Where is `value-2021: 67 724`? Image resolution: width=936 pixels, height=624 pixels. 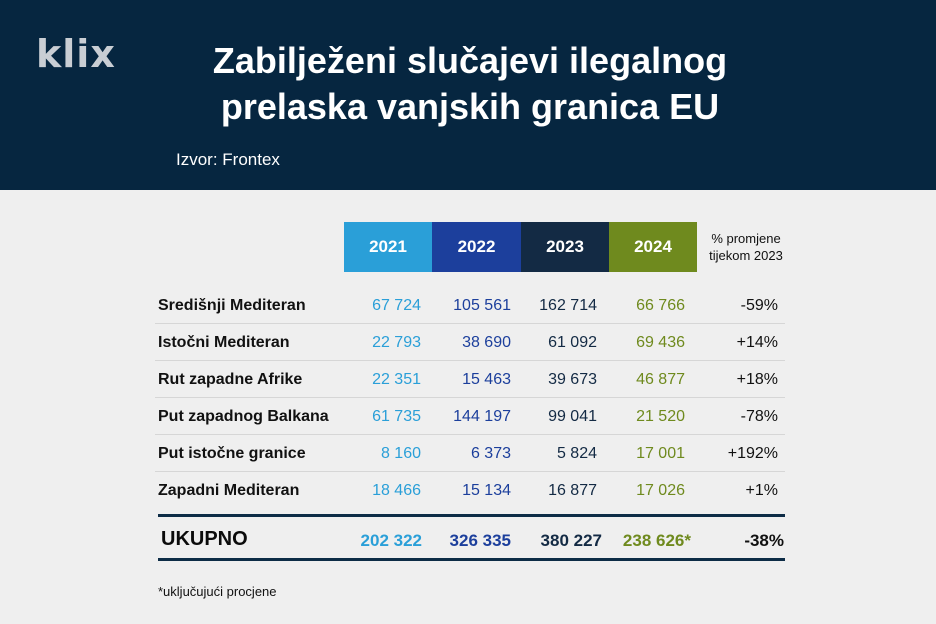 value-2021: 67 724 is located at coordinates (396, 305).